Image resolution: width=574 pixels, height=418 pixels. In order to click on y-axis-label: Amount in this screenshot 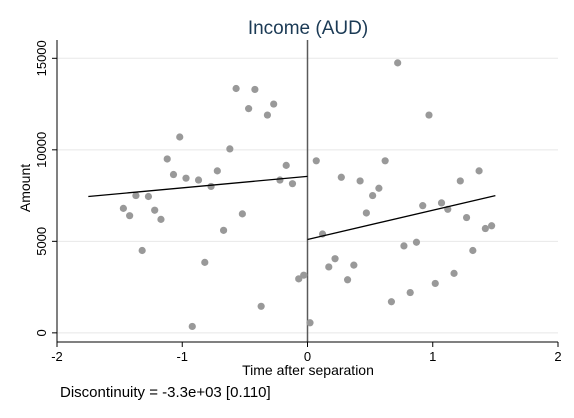, I will do `click(25, 188)`.